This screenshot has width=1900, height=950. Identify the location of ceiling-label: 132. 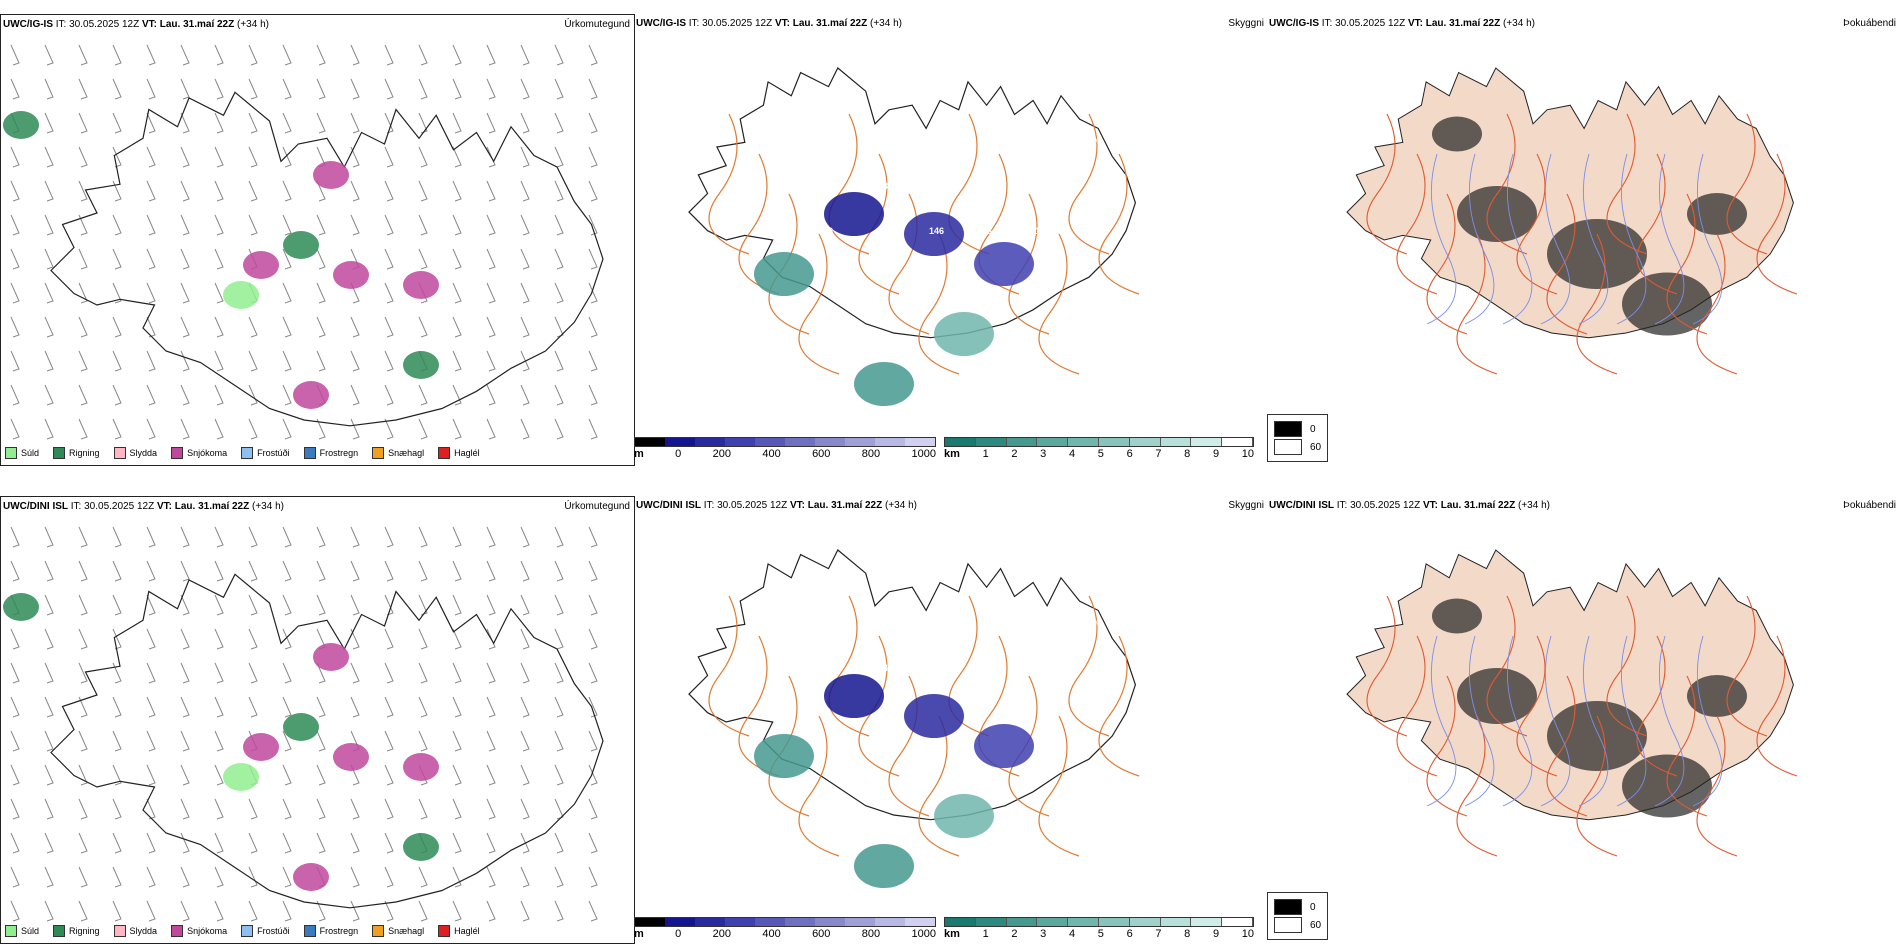
(832, 186).